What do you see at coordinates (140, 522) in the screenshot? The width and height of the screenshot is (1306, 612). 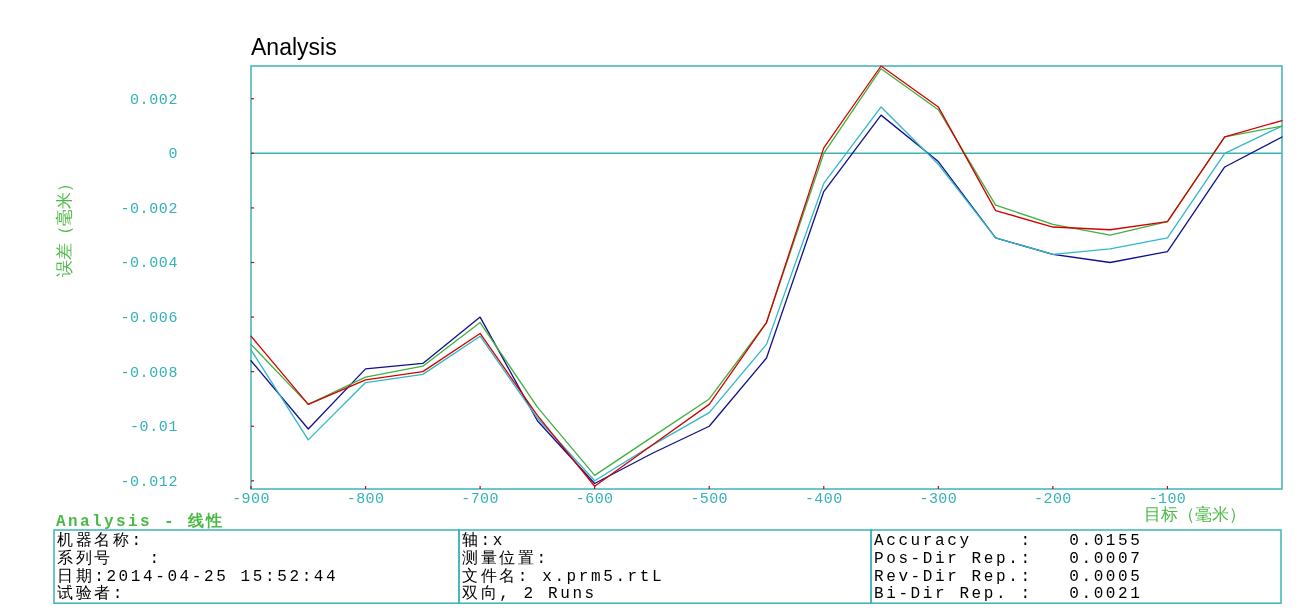 I see `annotation: Analysis - 线性` at bounding box center [140, 522].